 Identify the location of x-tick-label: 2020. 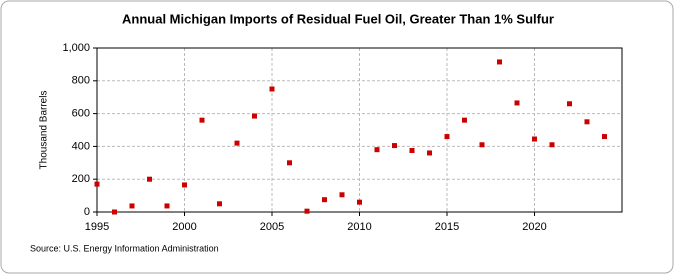
(534, 227).